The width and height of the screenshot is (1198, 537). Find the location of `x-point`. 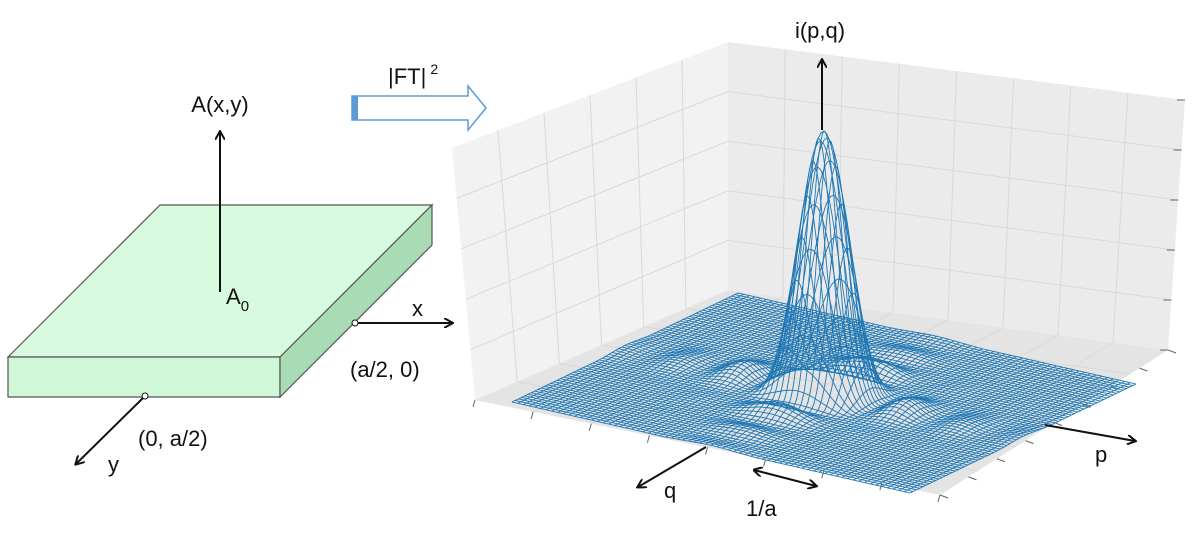

x-point is located at coordinates (355, 323).